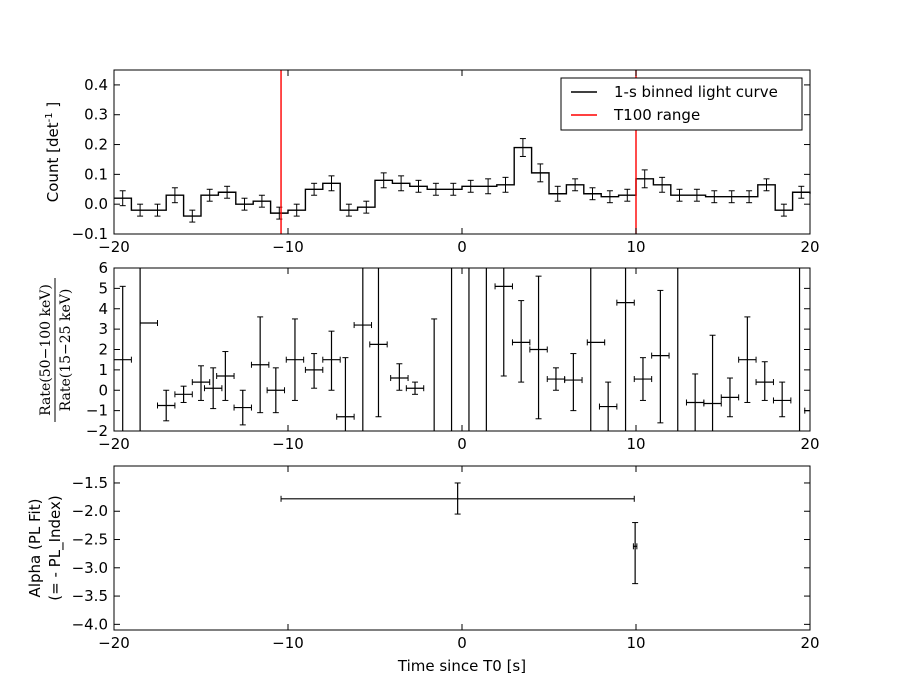 The image size is (900, 700). Describe the element at coordinates (103, 329) in the screenshot. I see `y-tick-label: 3` at that location.